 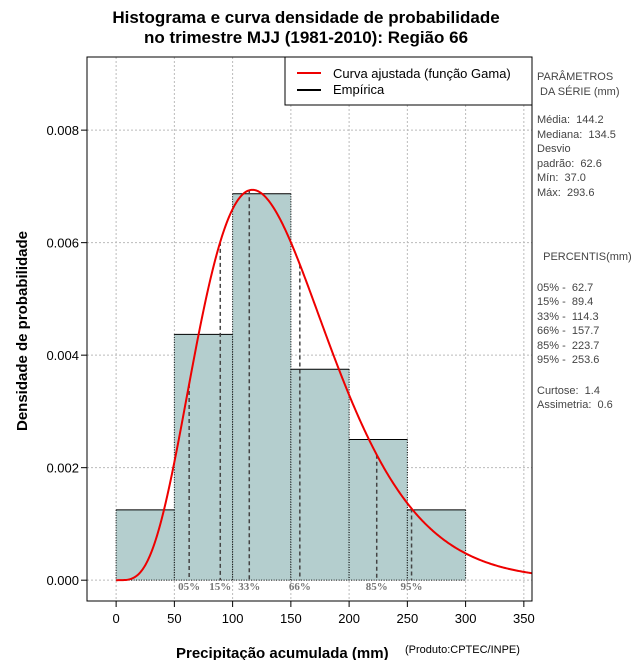 I want to click on x-tick-label: 100, so click(x=233, y=618).